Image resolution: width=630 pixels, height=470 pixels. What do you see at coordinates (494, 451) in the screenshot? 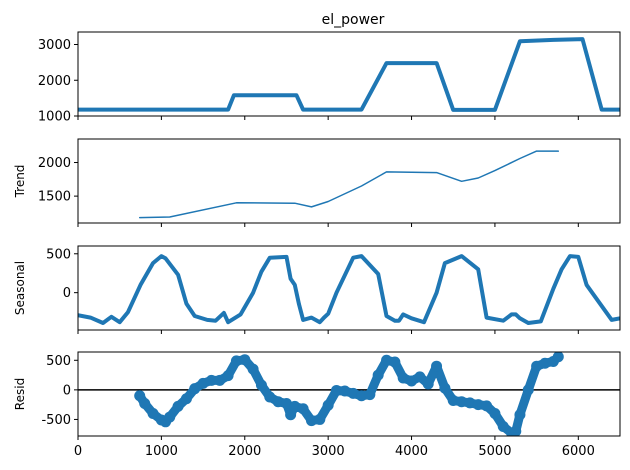
I see `x-tick-label: 5000` at bounding box center [494, 451].